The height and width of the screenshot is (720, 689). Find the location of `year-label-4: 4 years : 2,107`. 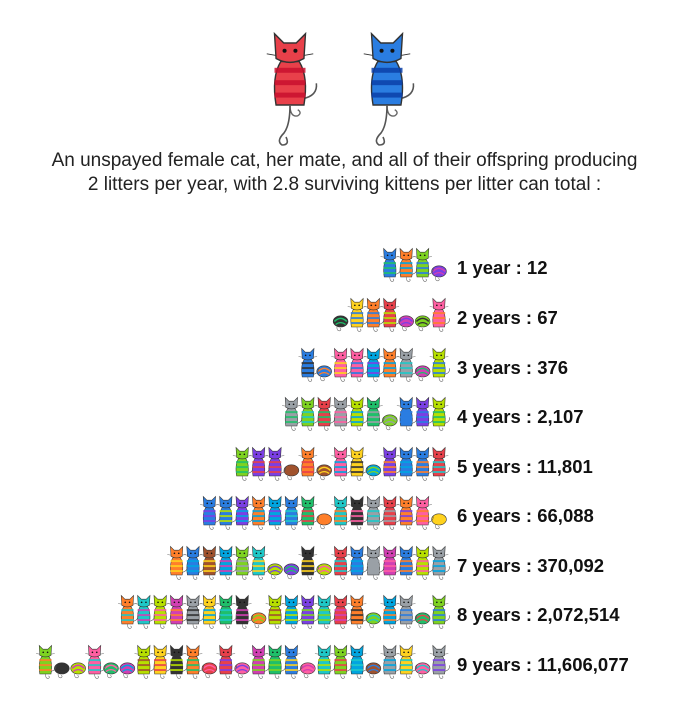

year-label-4: 4 years : 2,107 is located at coordinates (520, 416).